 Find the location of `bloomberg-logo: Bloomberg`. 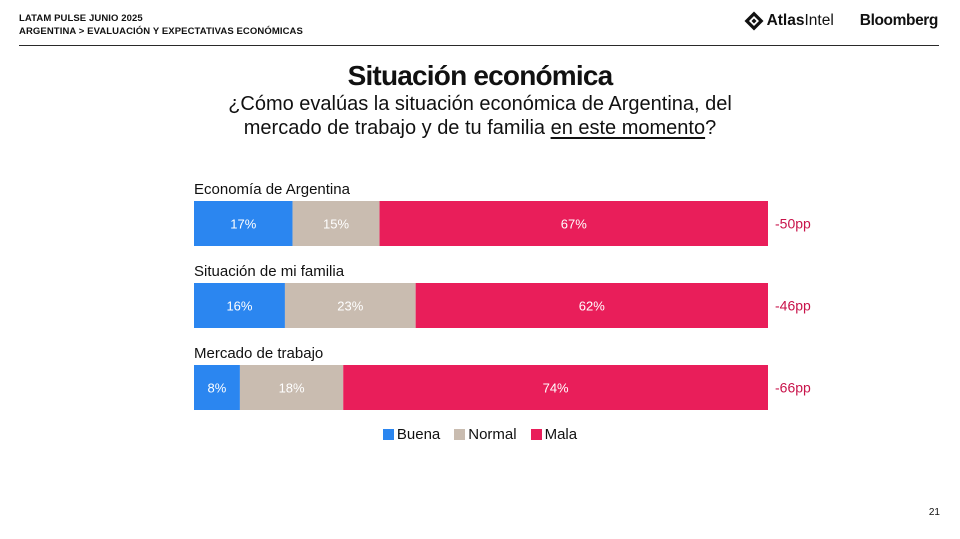

bloomberg-logo: Bloomberg is located at coordinates (899, 20).